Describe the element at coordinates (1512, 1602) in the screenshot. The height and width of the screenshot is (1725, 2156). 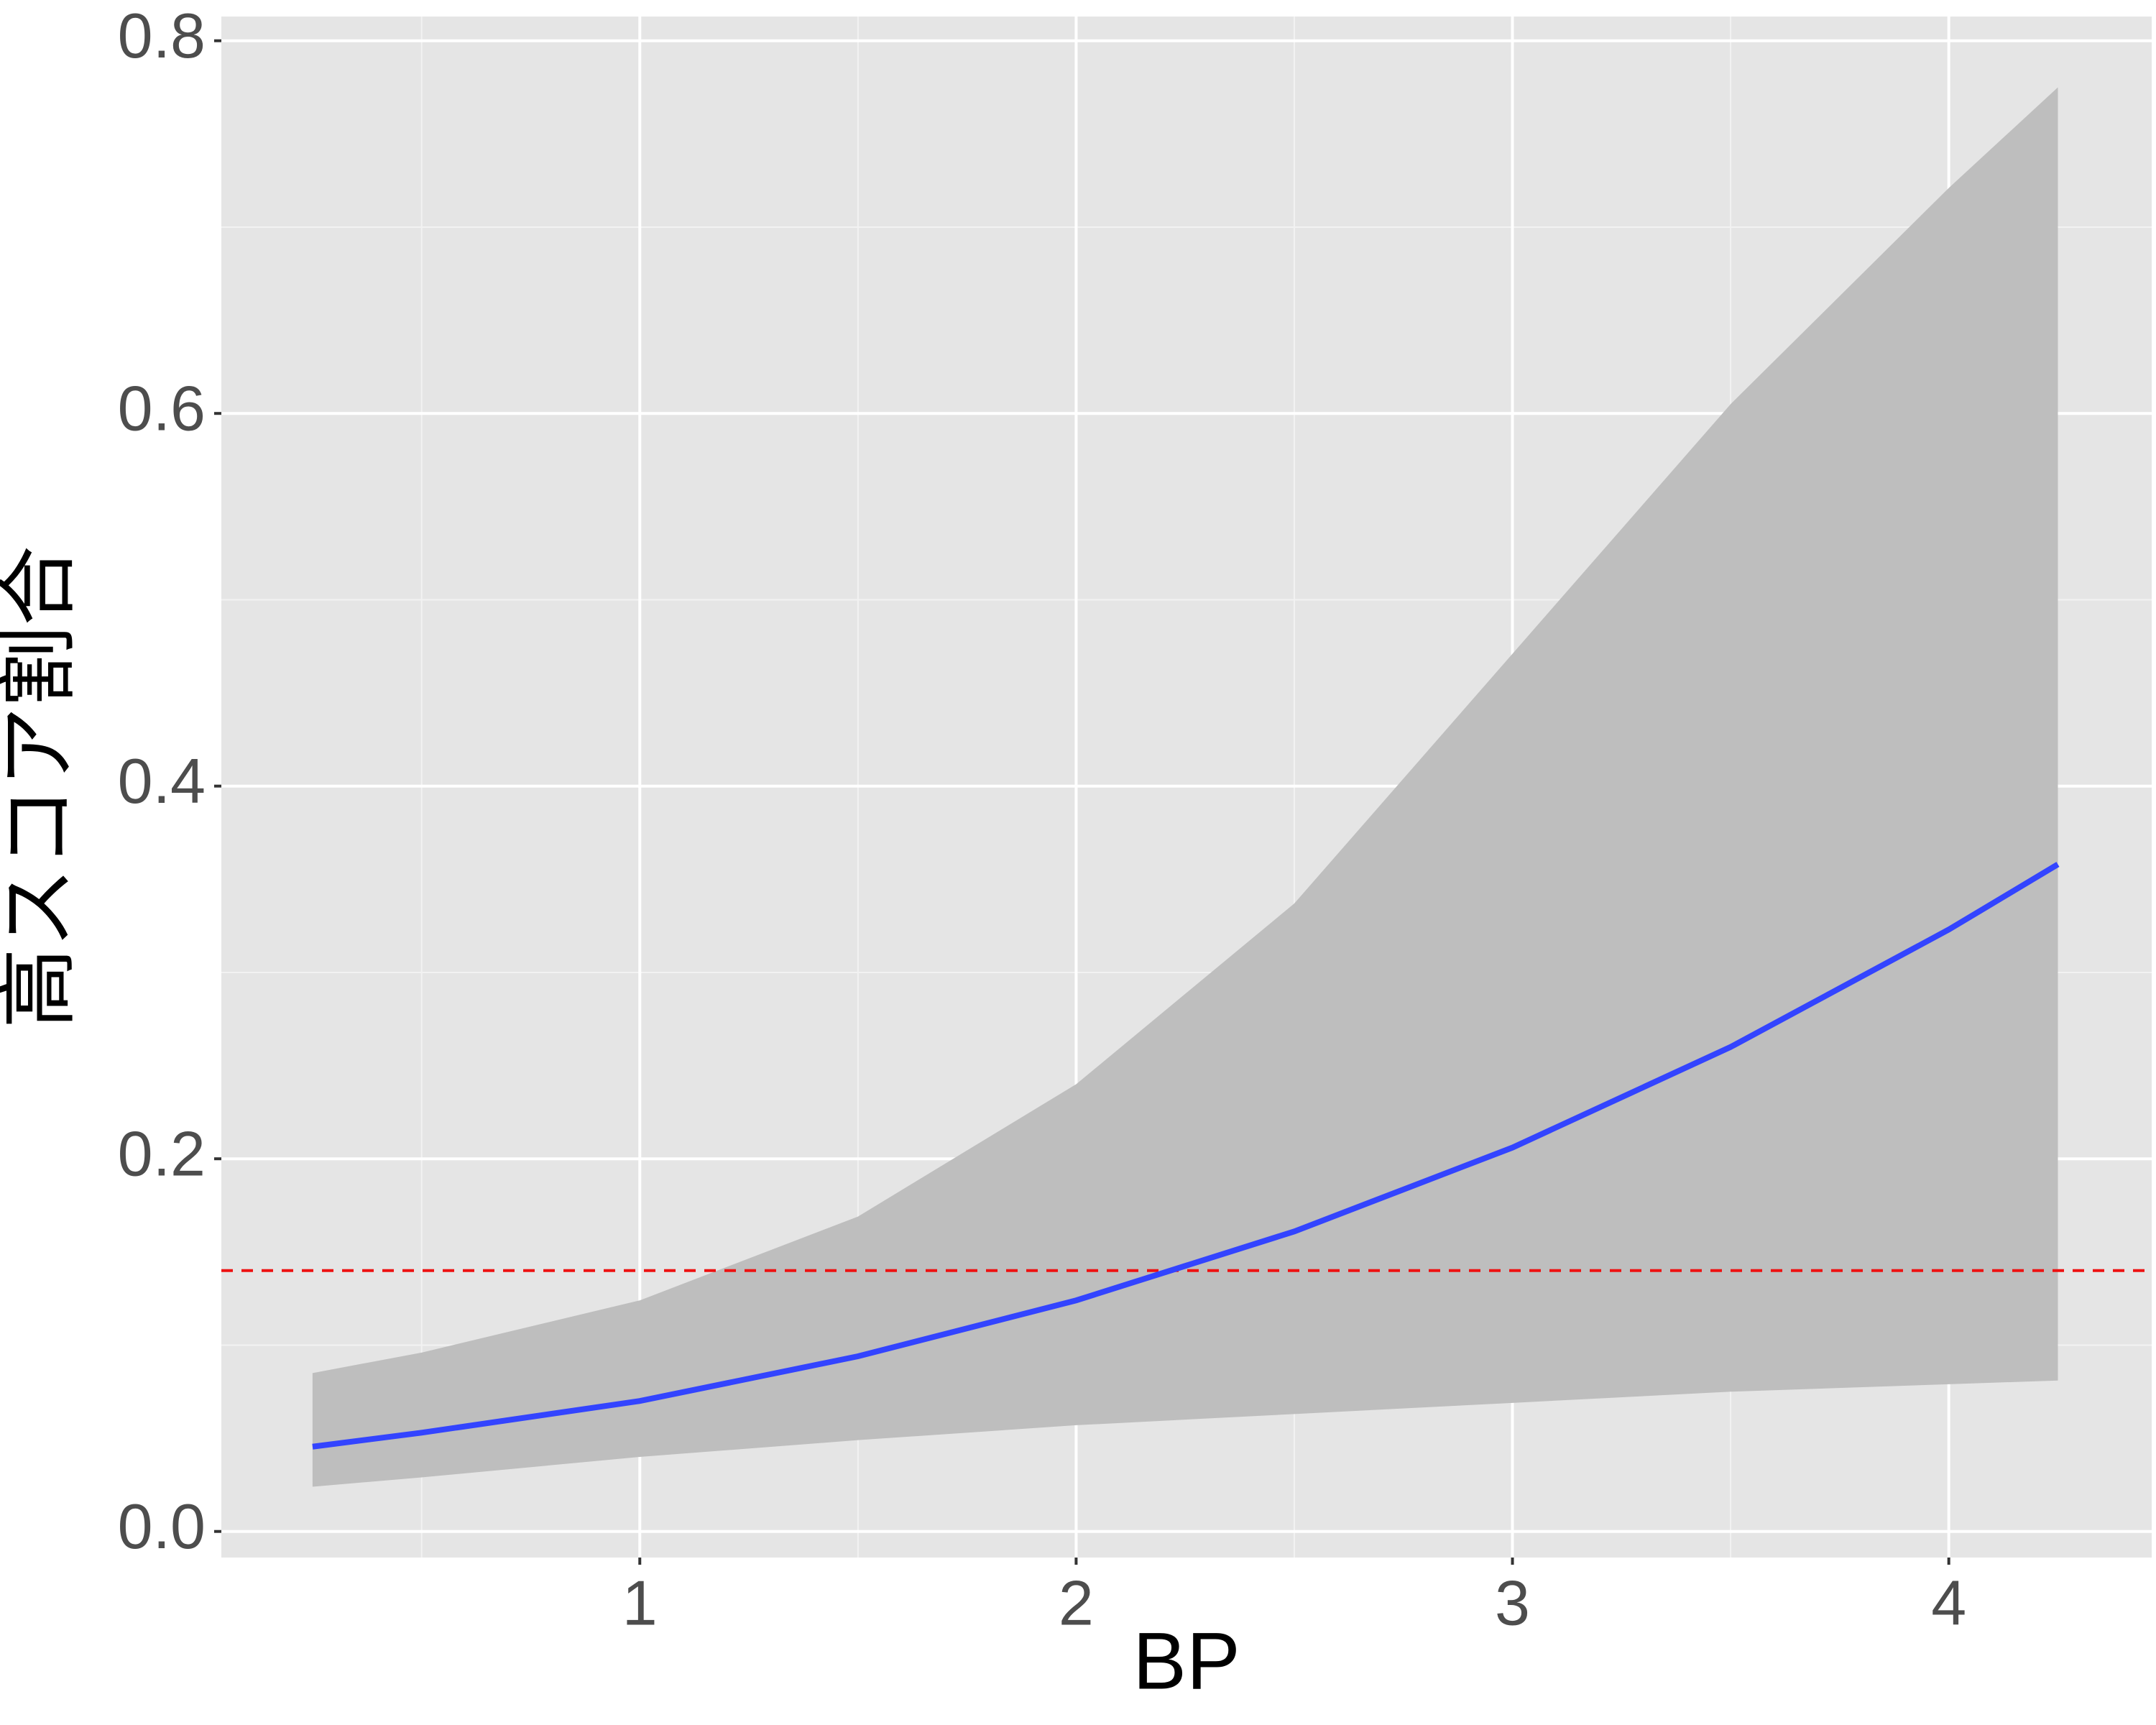
I see `x-tick-label: 3` at that location.